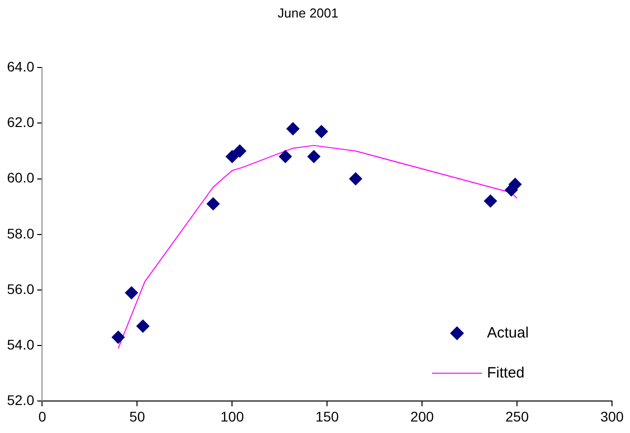  Describe the element at coordinates (20, 122) in the screenshot. I see `y-tick-label: 62.0` at that location.